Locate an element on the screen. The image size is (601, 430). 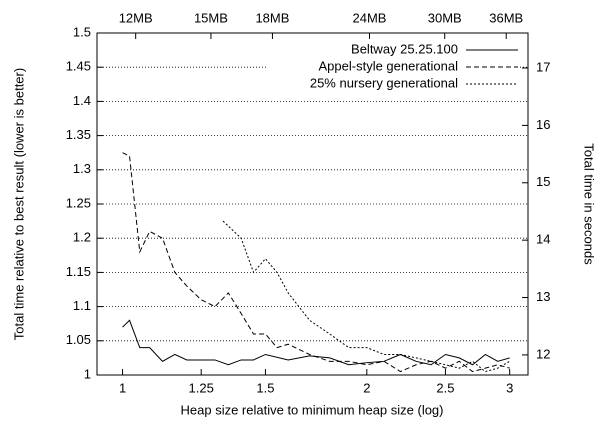
y2-tick-label: 16 is located at coordinates (543, 124).